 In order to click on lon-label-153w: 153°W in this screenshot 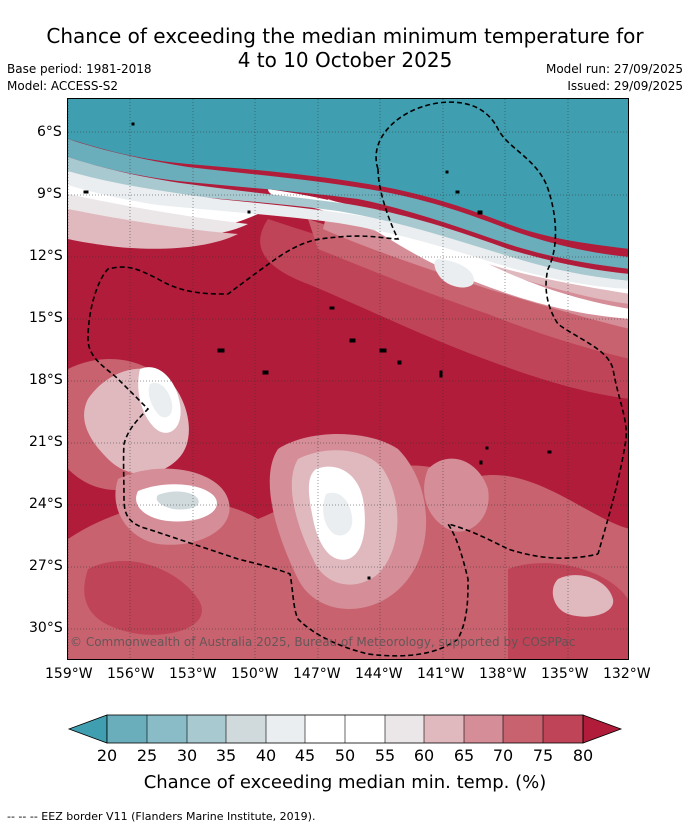, I will do `click(193, 674)`.